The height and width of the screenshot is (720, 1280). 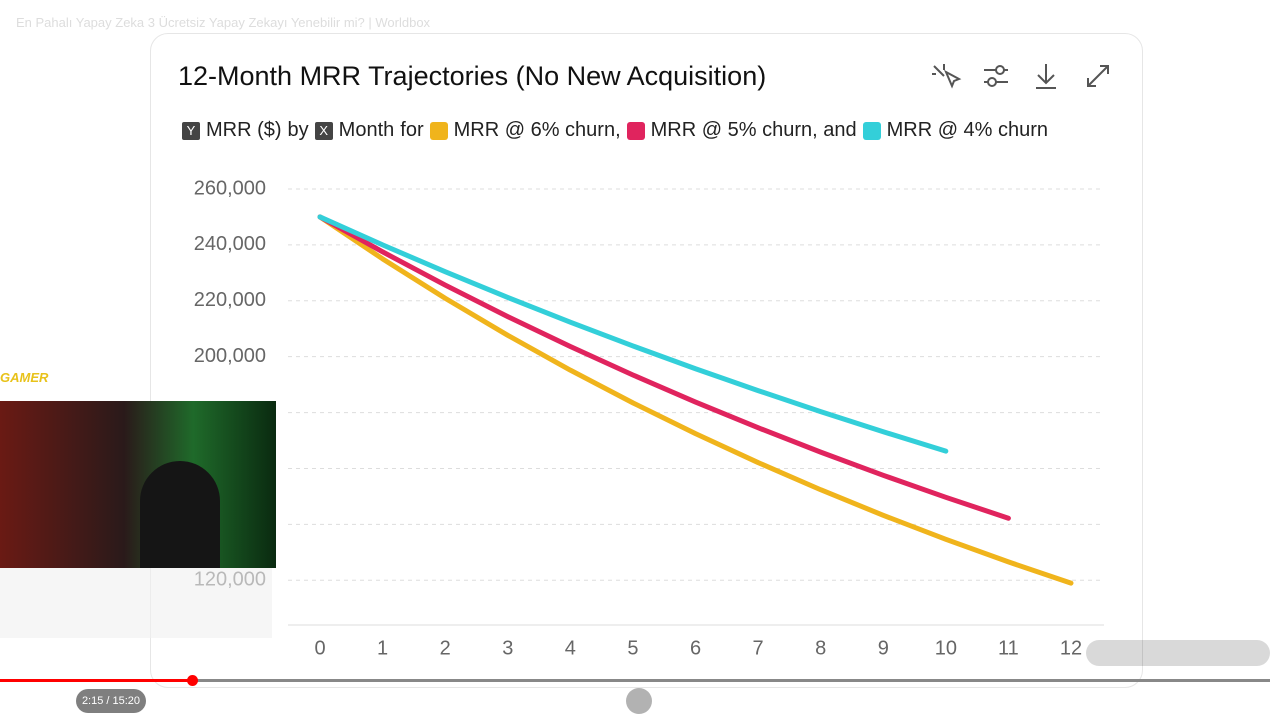 What do you see at coordinates (570, 648) in the screenshot?
I see `x-tick-label: 4` at bounding box center [570, 648].